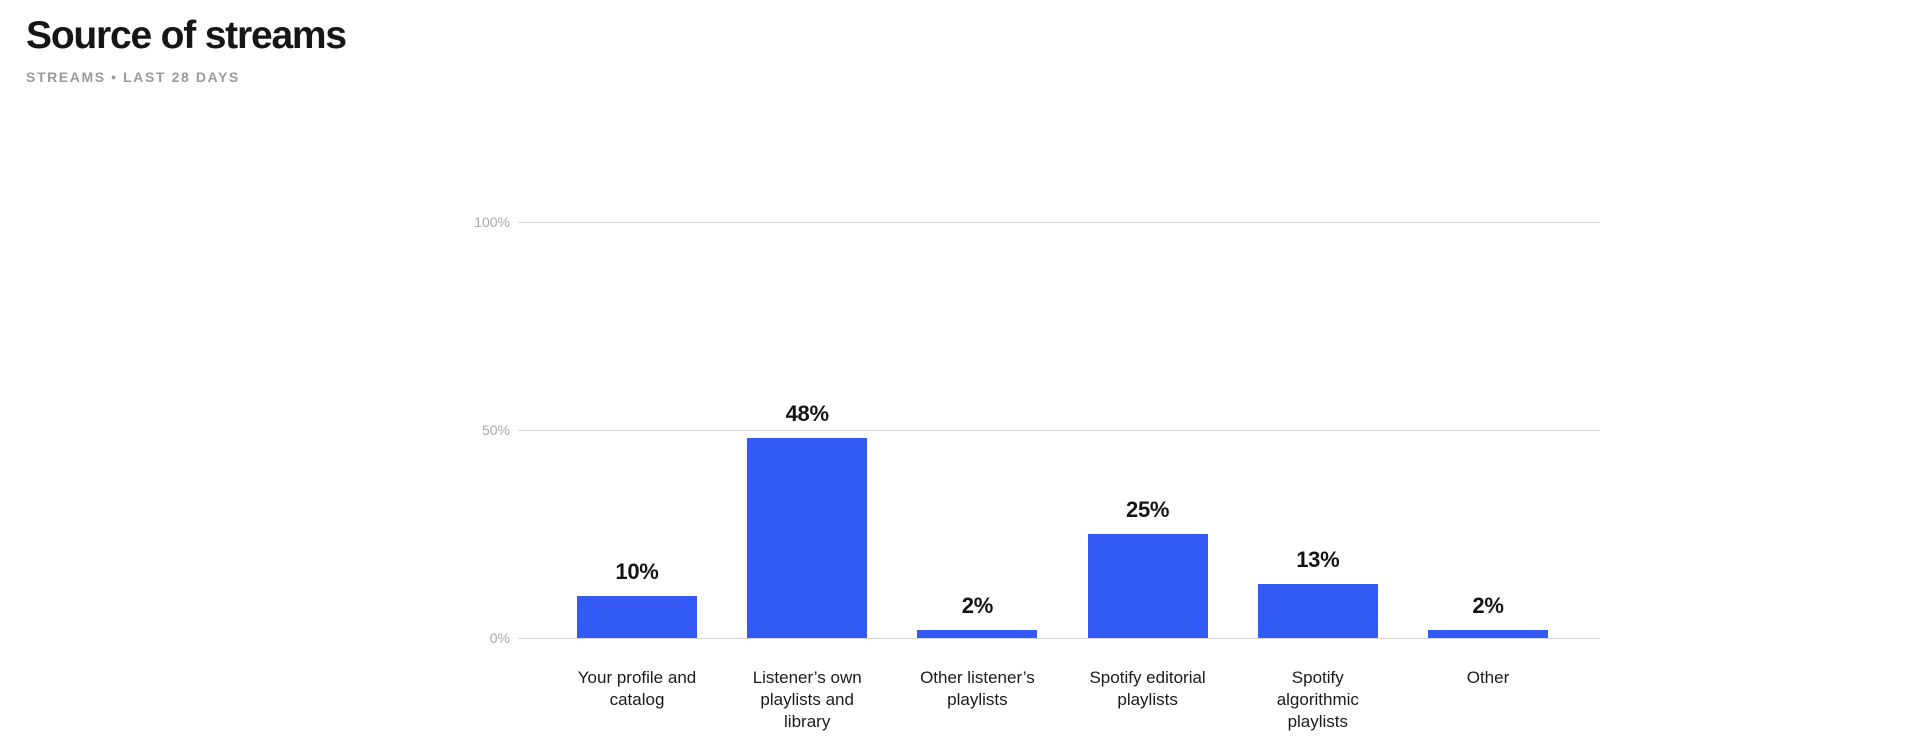  What do you see at coordinates (977, 689) in the screenshot?
I see `bar-category-label: Other listener’s playlists` at bounding box center [977, 689].